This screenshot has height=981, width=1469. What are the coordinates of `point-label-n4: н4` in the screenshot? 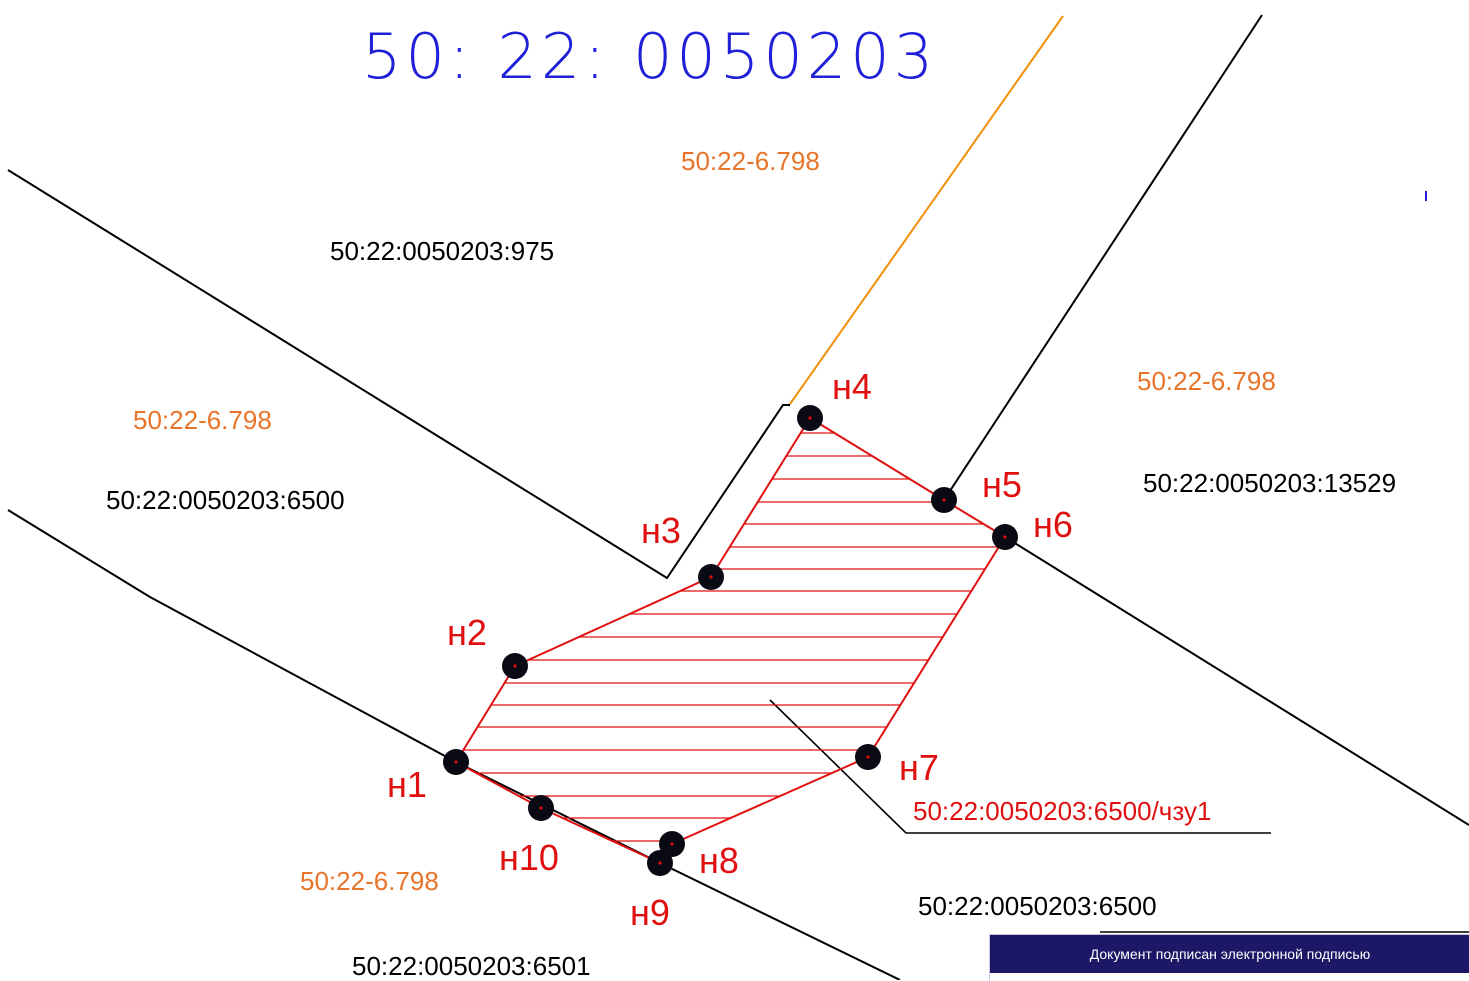 It's located at (852, 386).